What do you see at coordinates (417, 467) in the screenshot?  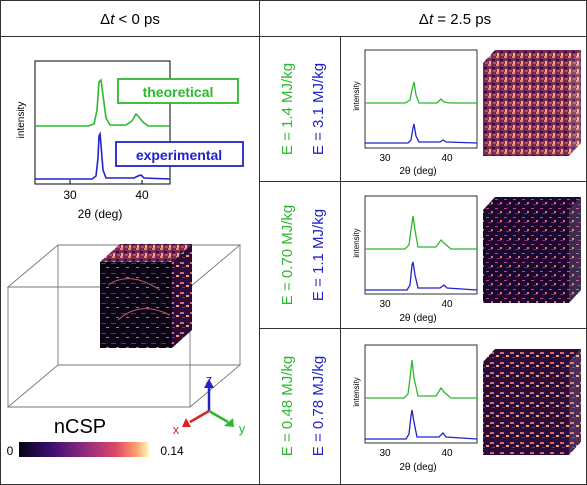 I see `row3-xlabel: 2θ (deg)` at bounding box center [417, 467].